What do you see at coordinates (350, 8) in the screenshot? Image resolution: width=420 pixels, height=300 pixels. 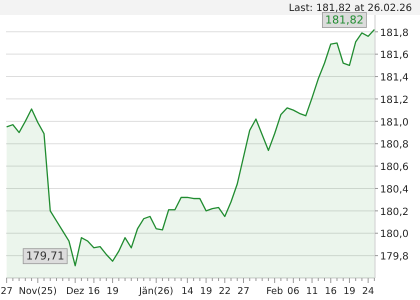 I see `chart-title: Last: 181,82 at 26.02.26` at bounding box center [350, 8].